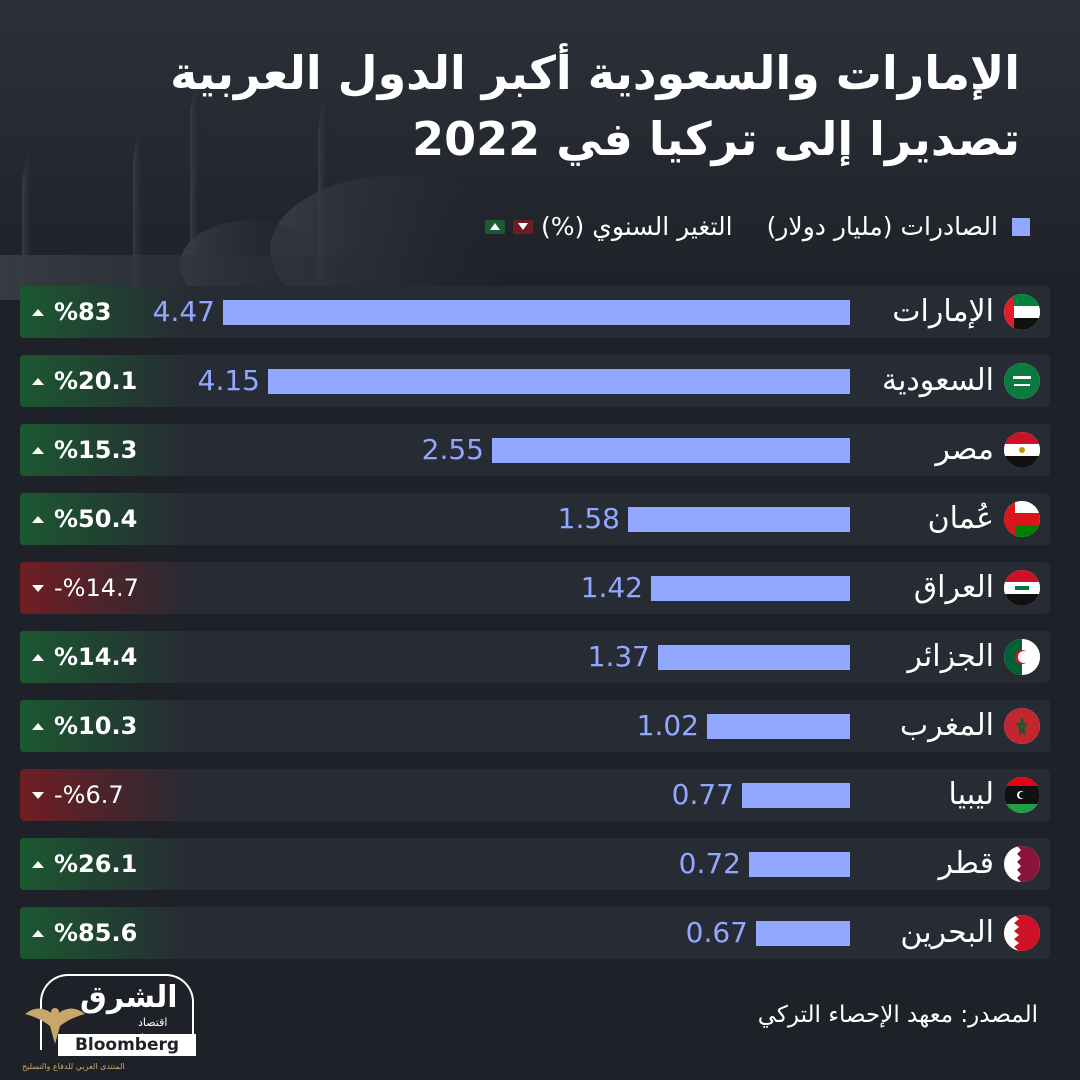 This screenshot has width=1080, height=1080. What do you see at coordinates (966, 863) in the screenshot?
I see `category-label: قطر` at bounding box center [966, 863].